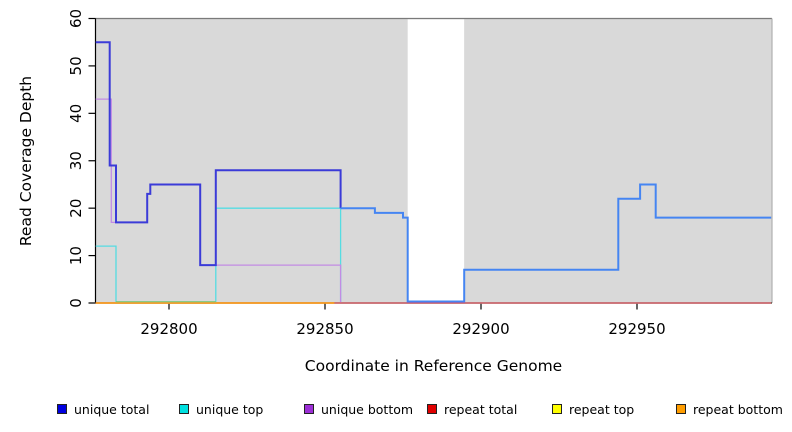  Describe the element at coordinates (112, 409) in the screenshot. I see `legend-label: unique total` at that location.